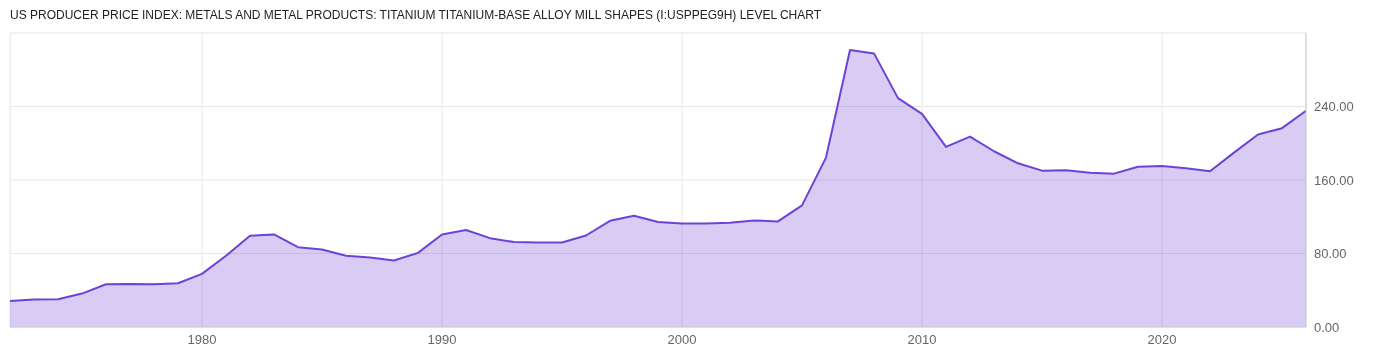 The height and width of the screenshot is (357, 1400). I want to click on y-tick-label: 240.00, so click(1334, 107).